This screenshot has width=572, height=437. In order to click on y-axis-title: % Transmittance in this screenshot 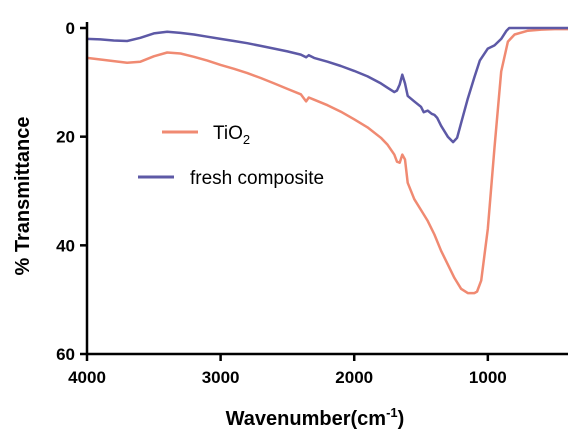, I will do `click(23, 196)`.